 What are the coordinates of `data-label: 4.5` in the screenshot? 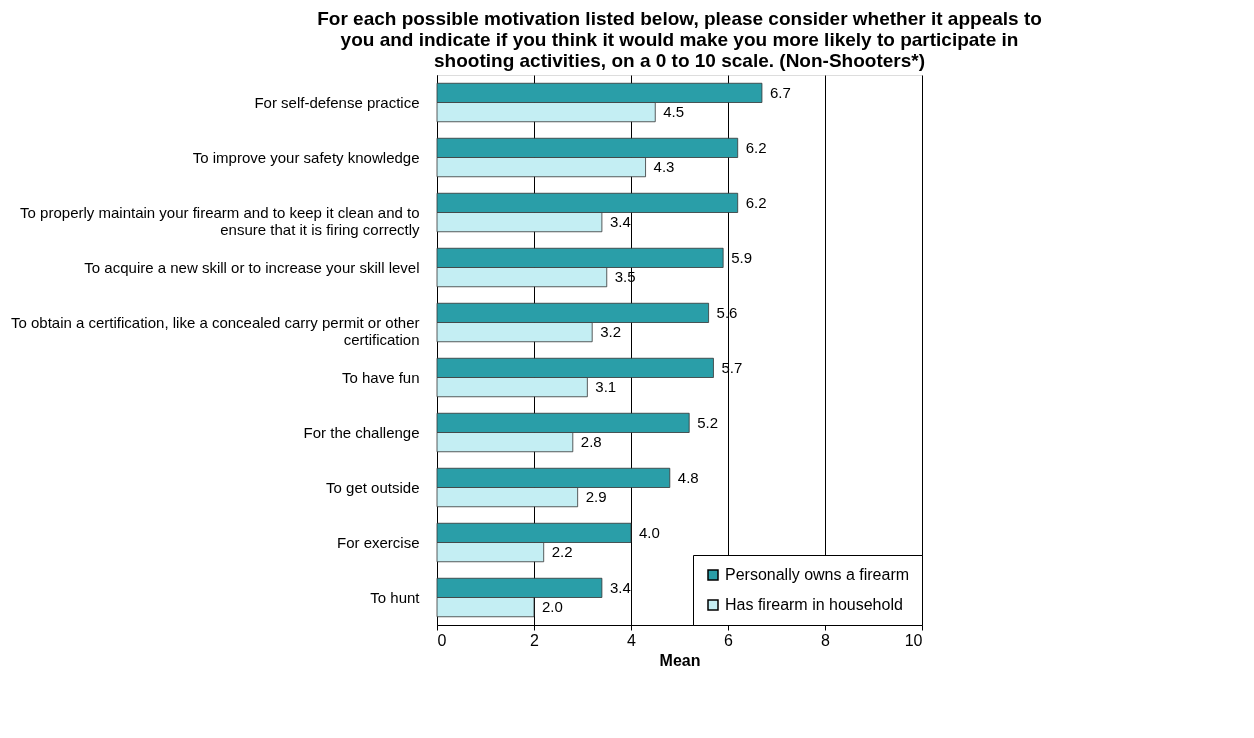 It's located at (674, 112).